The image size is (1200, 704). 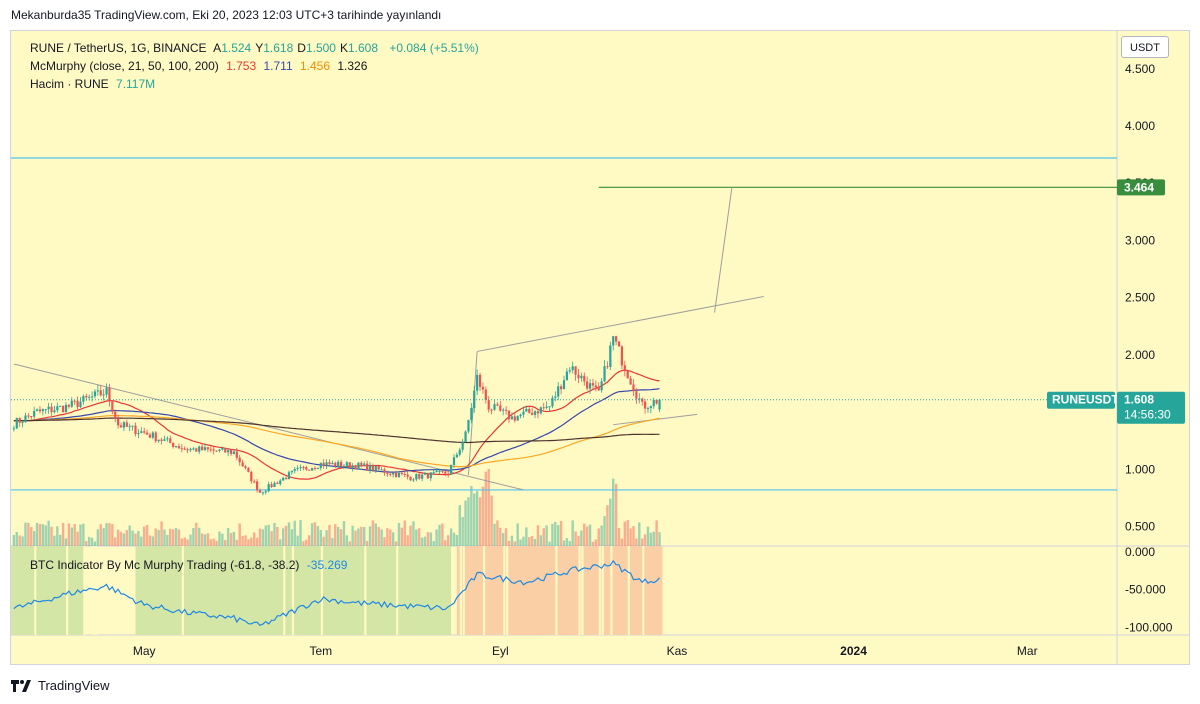 What do you see at coordinates (1140, 126) in the screenshot?
I see `price-tick-label: 4.000` at bounding box center [1140, 126].